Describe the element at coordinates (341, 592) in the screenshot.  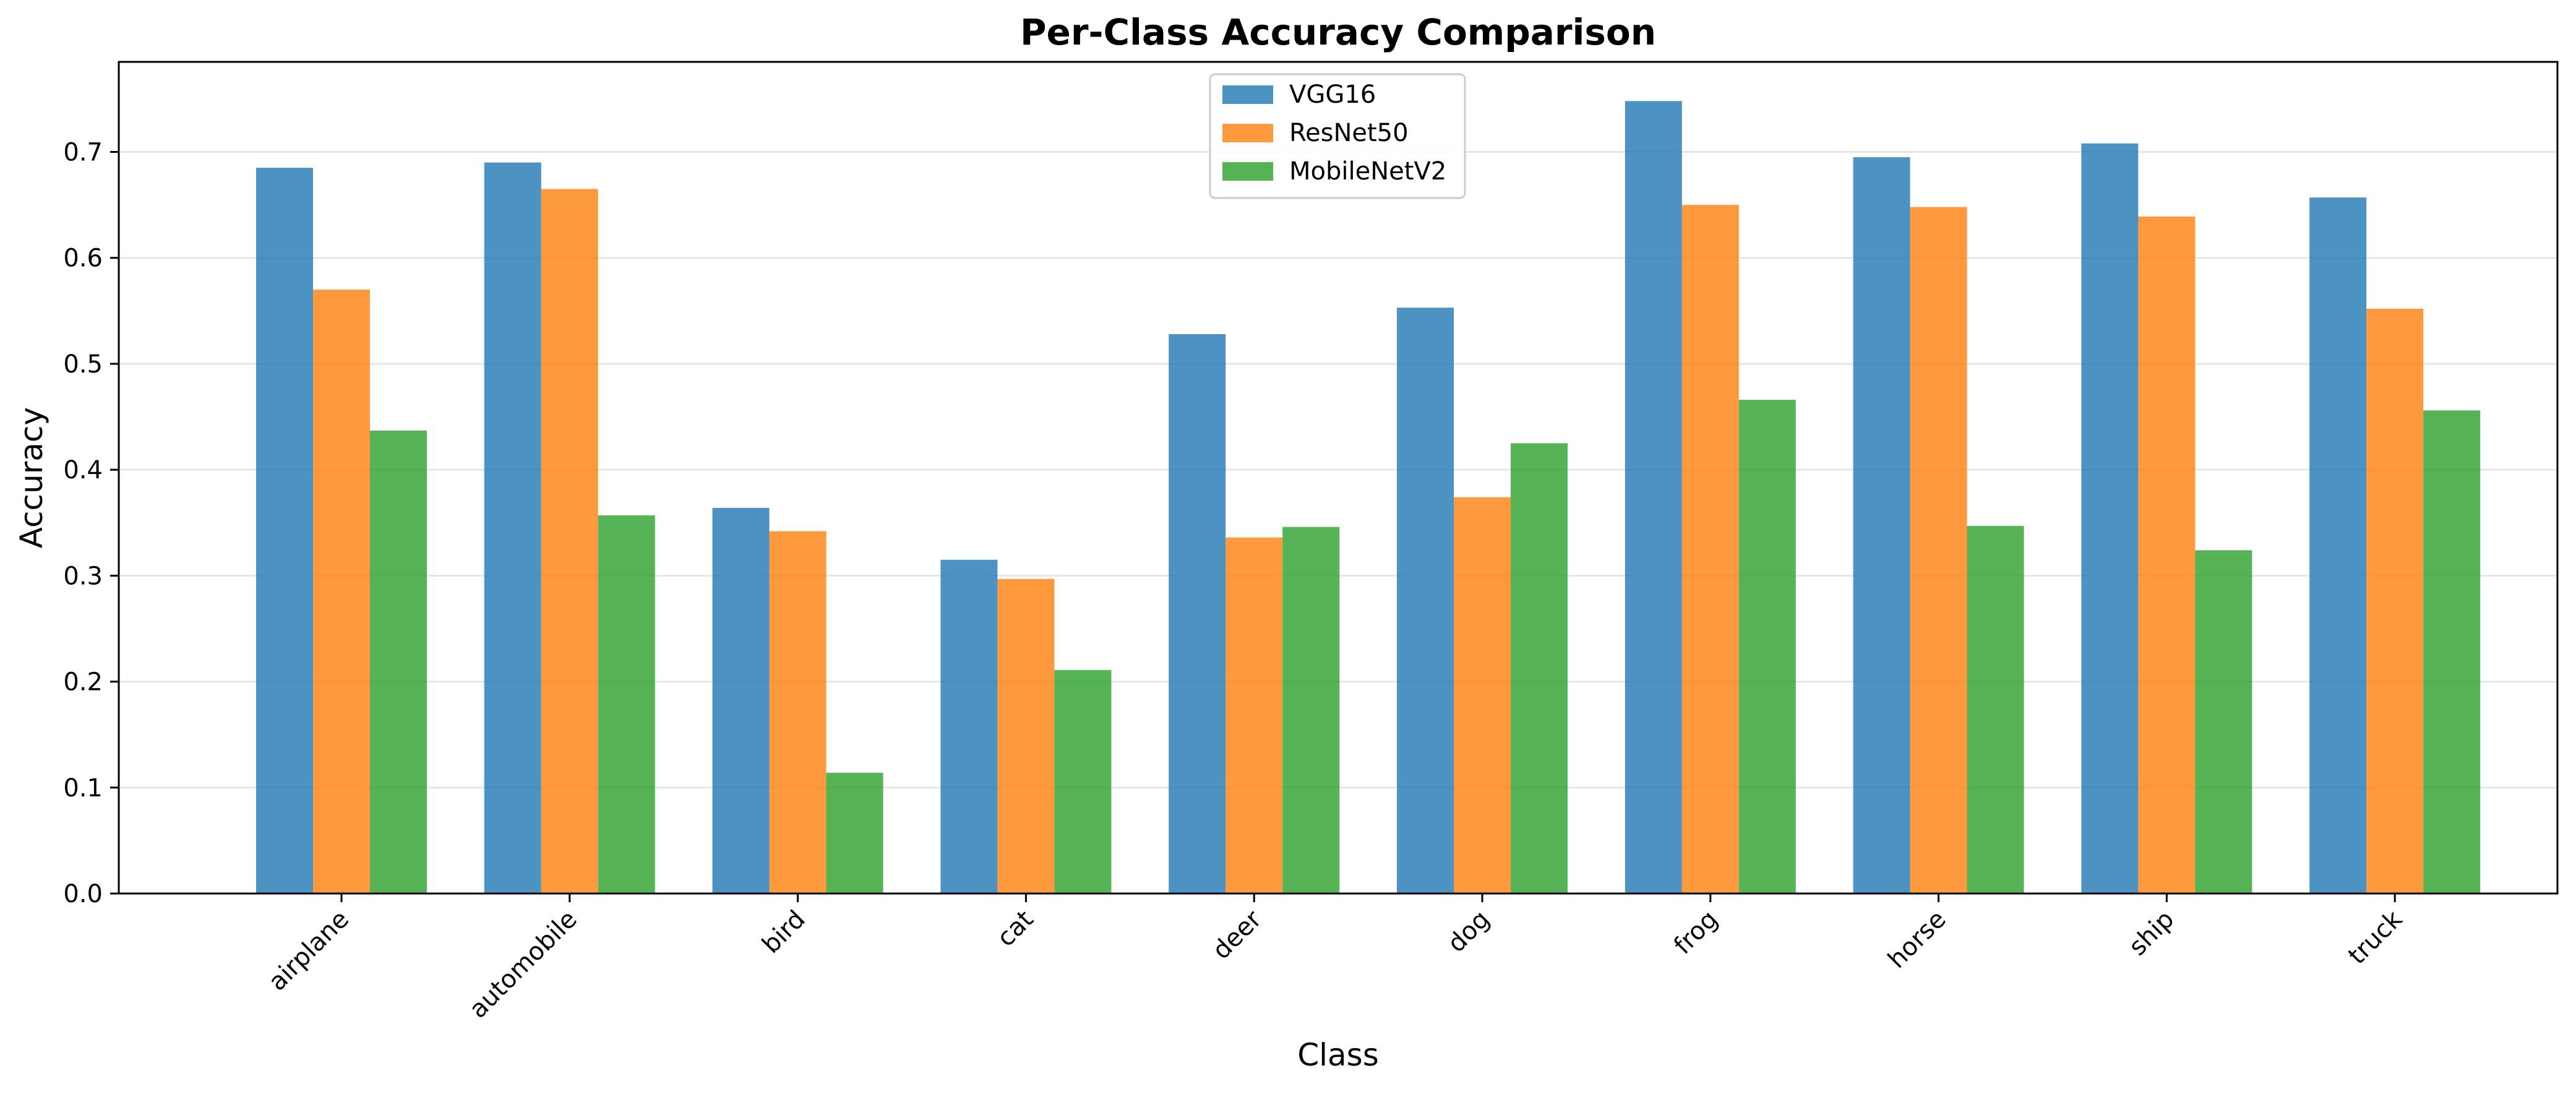
I see `bar-resnet50-airplane` at that location.